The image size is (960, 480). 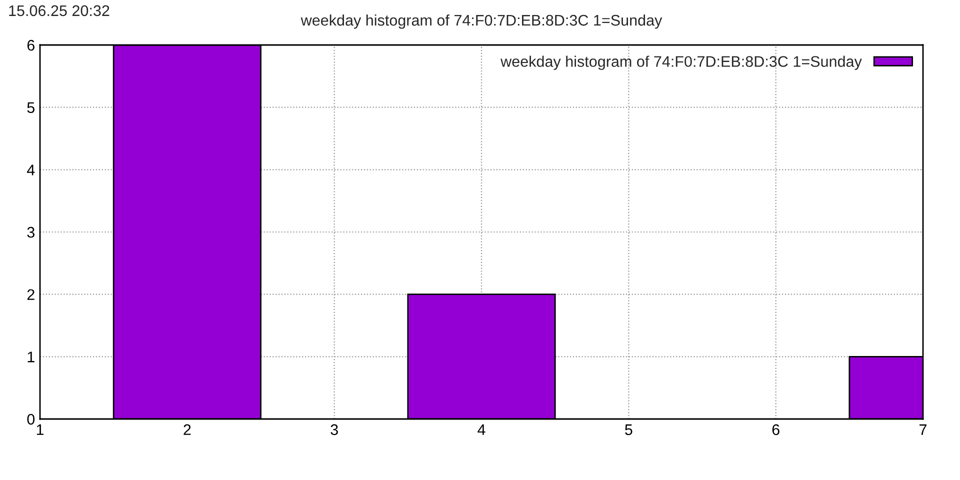 I want to click on chart-title: weekday histogram of 74:F0:7D:EB:8D:3C 1=Sunday, so click(x=481, y=21).